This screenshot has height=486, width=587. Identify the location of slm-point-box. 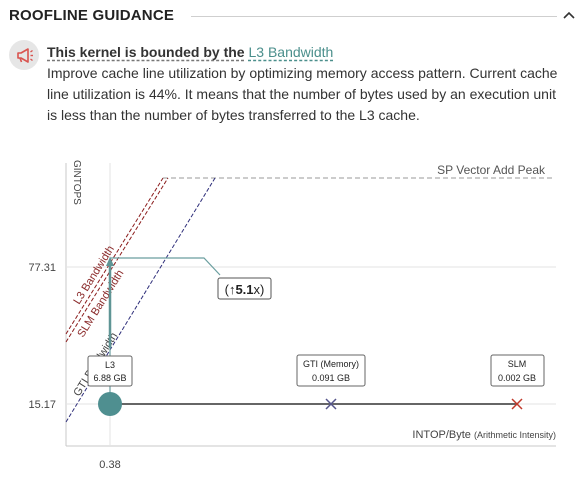
(517, 370).